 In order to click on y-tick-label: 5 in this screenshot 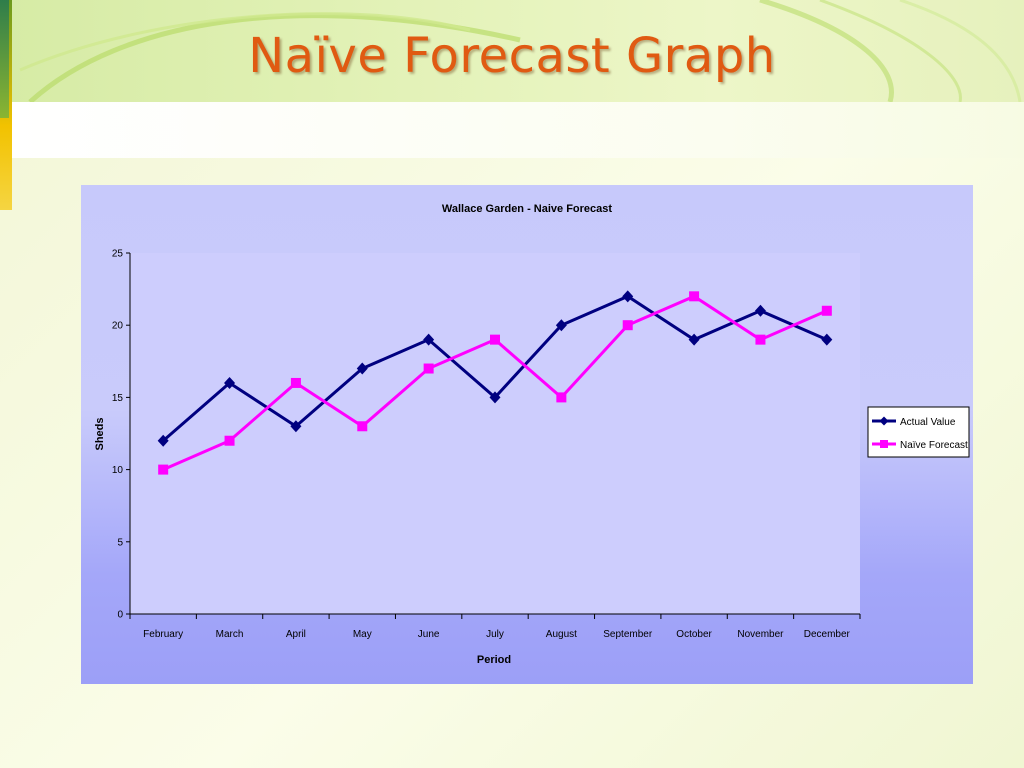, I will do `click(120, 542)`.